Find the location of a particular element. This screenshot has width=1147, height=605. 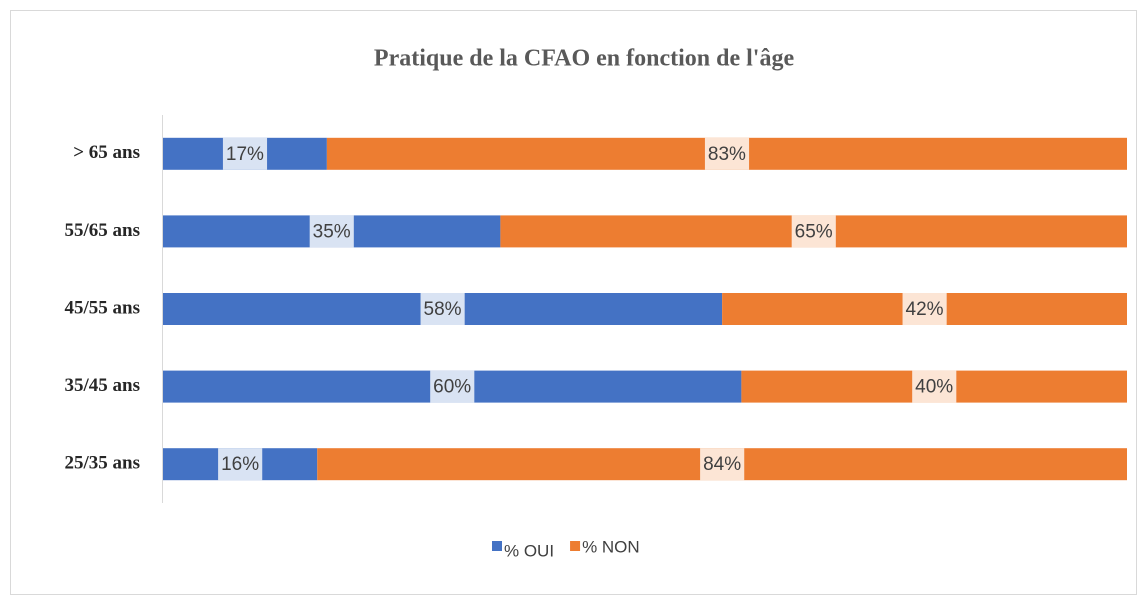

y-tick-label: 45/55 ans is located at coordinates (103, 307).